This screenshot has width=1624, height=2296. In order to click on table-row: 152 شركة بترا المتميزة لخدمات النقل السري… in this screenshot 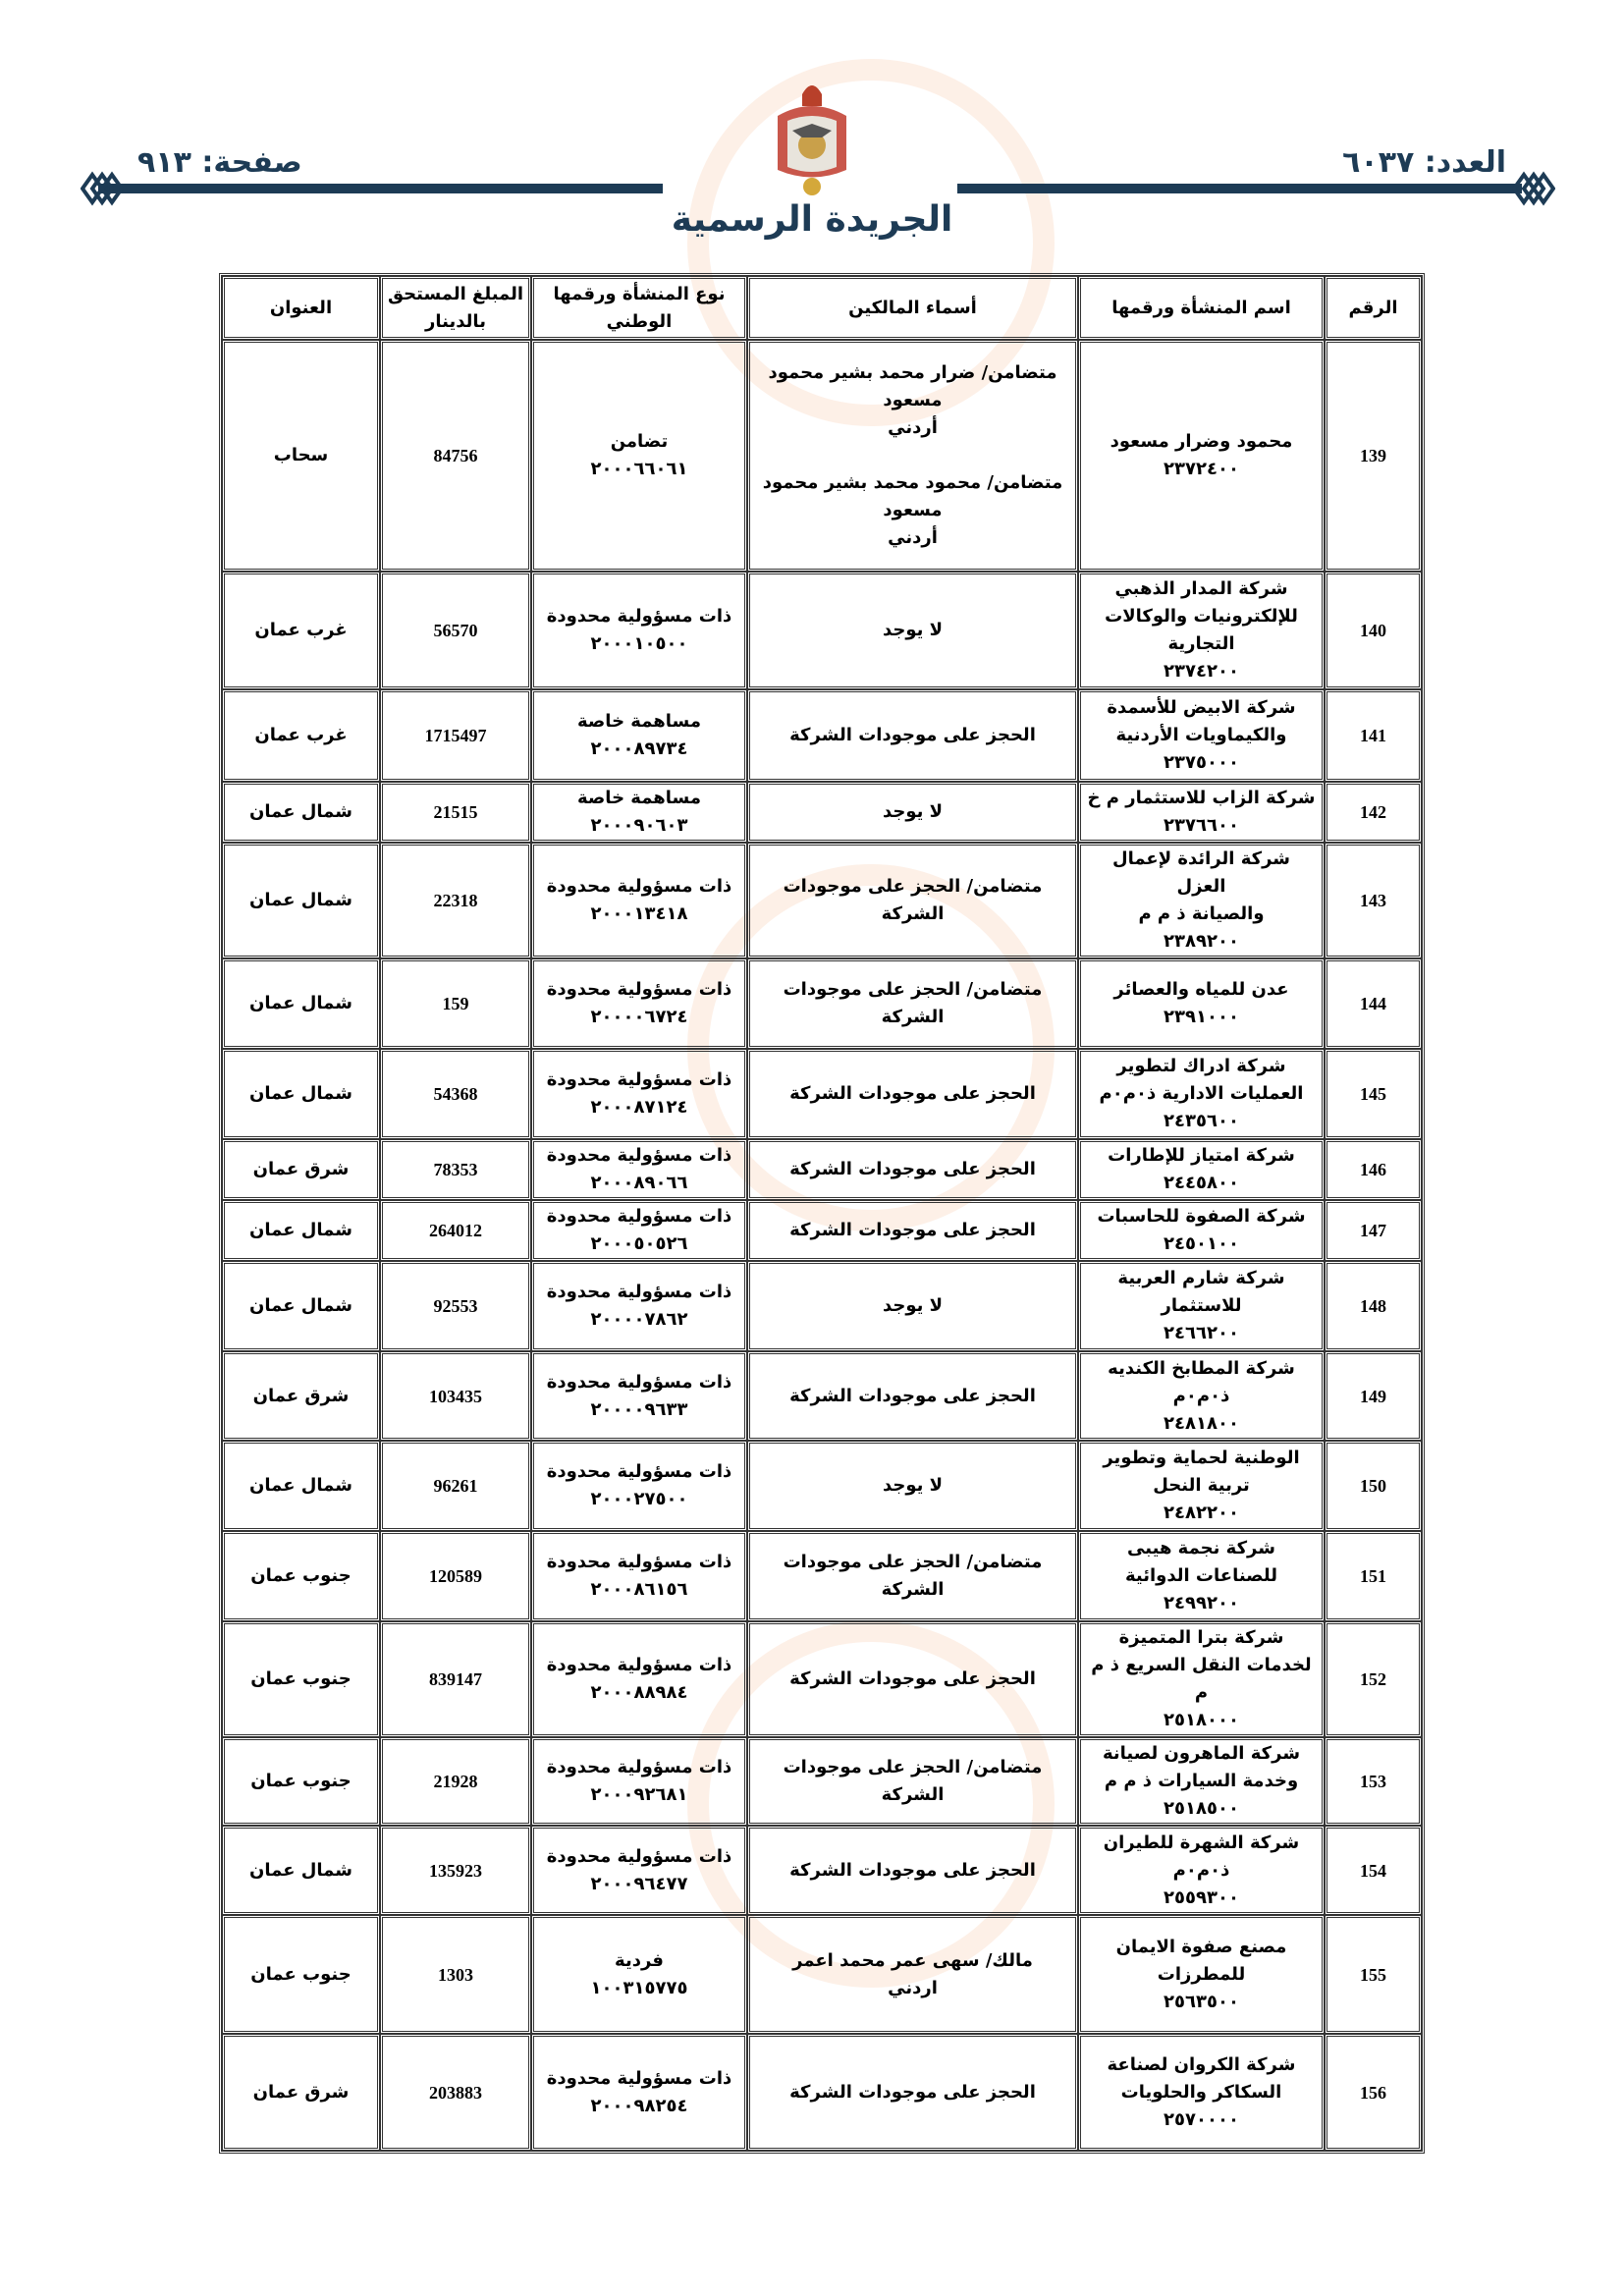, I will do `click(822, 1679)`.